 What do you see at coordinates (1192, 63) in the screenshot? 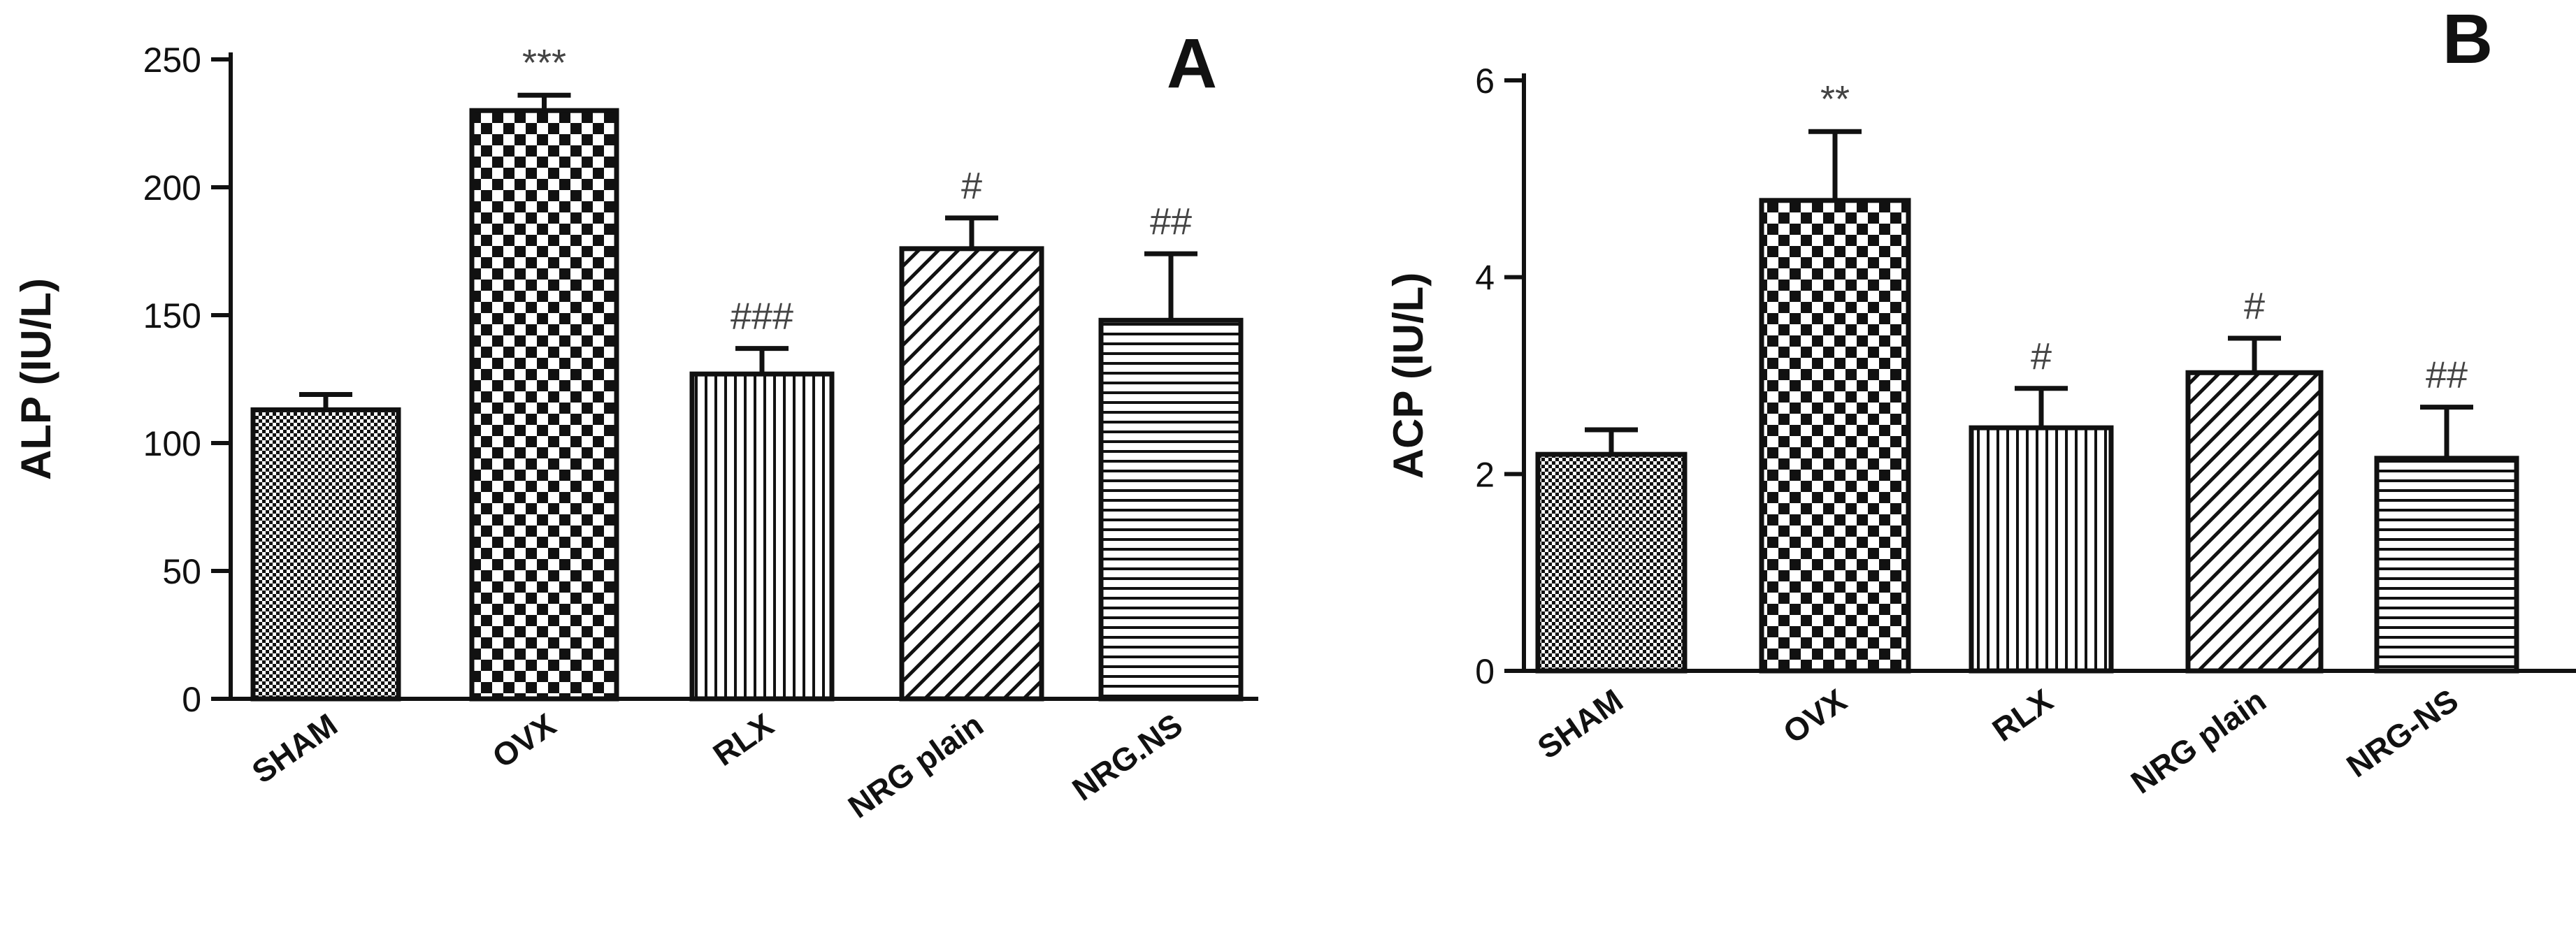
I see `panel-label: A` at bounding box center [1192, 63].